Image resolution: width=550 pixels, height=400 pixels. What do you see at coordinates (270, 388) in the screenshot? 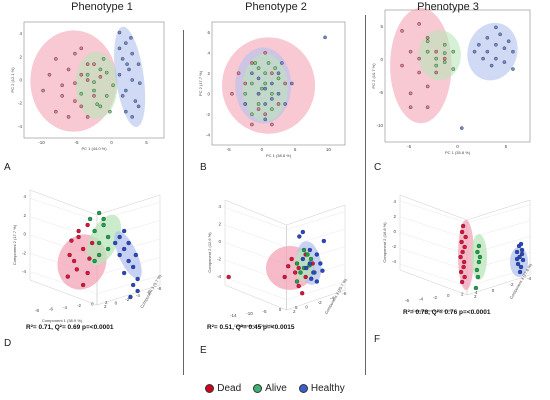
I see `legend-item-alive: Alive` at bounding box center [270, 388].